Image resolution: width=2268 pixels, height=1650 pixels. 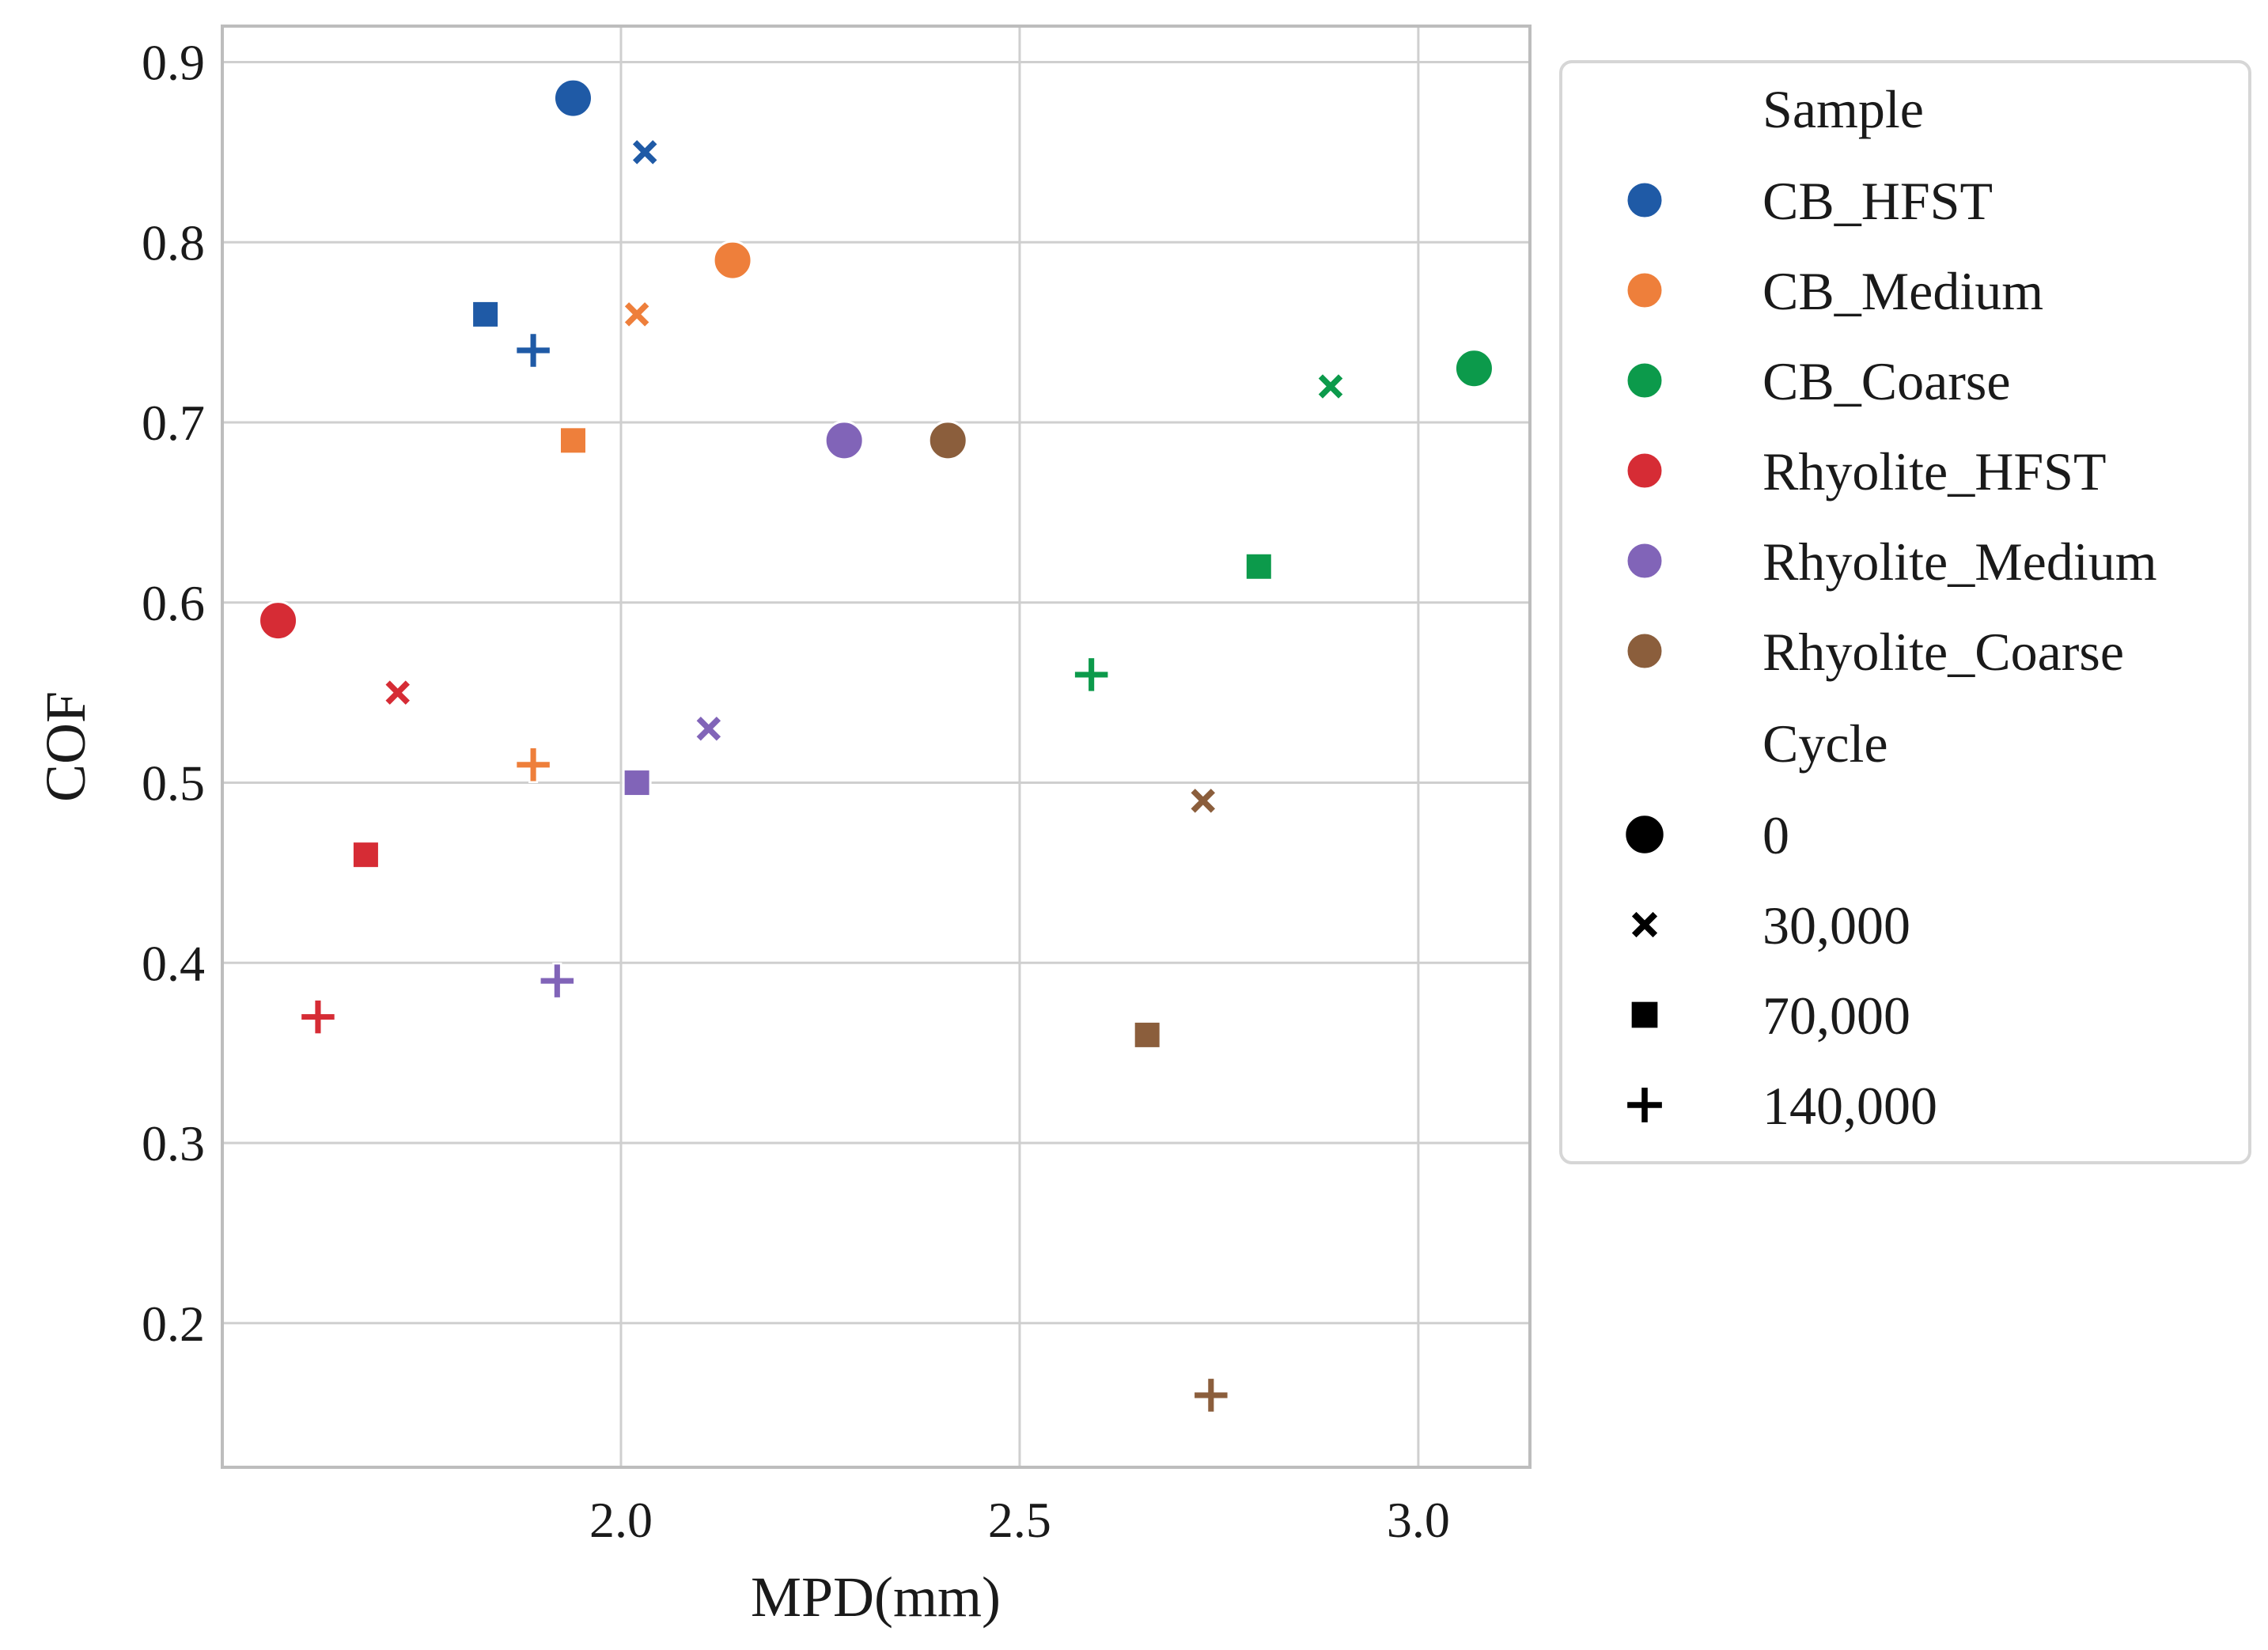 What do you see at coordinates (1645, 651) in the screenshot?
I see `legend-swatch-rhyolite-coarse` at bounding box center [1645, 651].